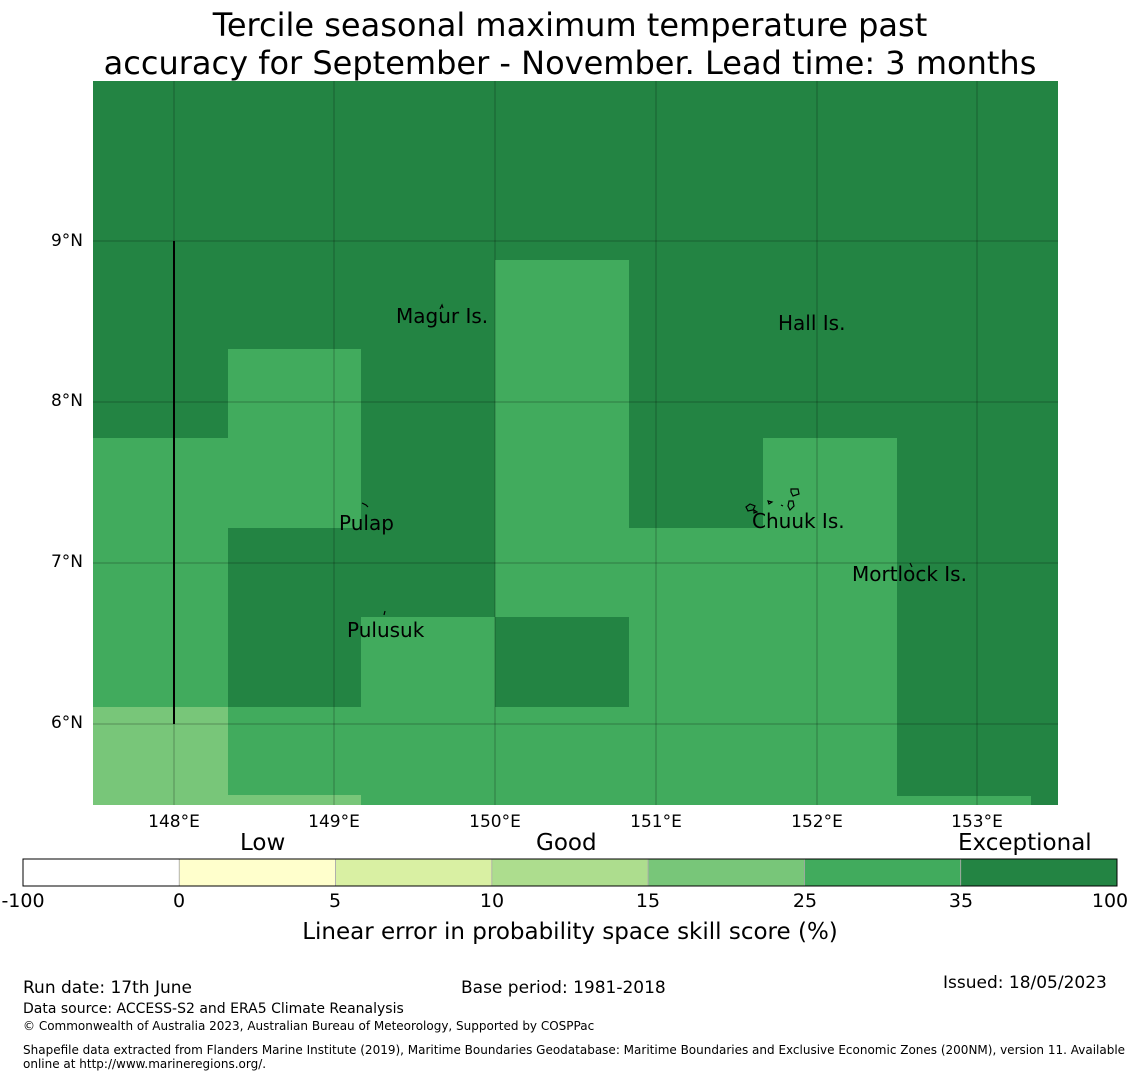 This screenshot has width=1140, height=1080. I want to click on colorbar-swatches, so click(570, 872).